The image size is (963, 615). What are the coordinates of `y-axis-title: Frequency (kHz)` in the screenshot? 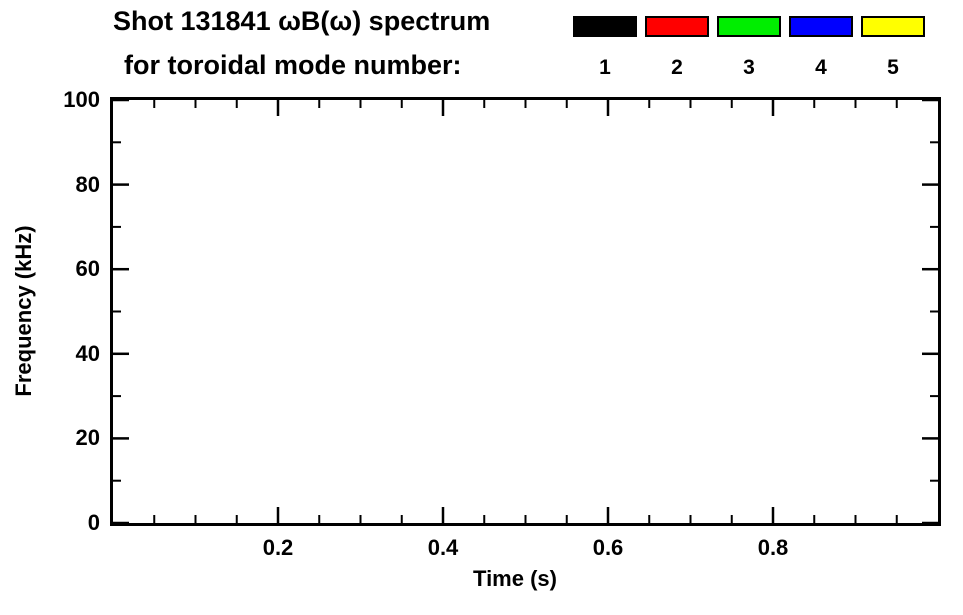 It's located at (23, 311).